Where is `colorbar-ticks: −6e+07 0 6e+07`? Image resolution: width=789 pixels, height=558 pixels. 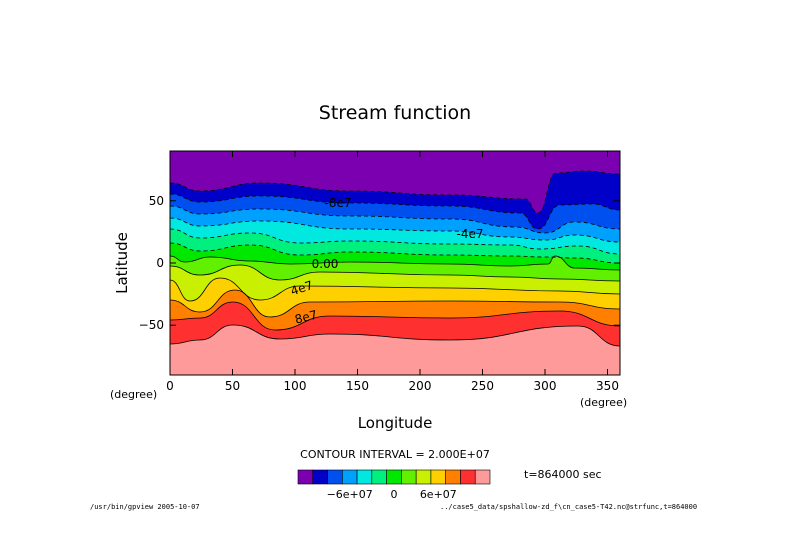
colorbar-ticks: −6e+07 0 6e+07 is located at coordinates (392, 494).